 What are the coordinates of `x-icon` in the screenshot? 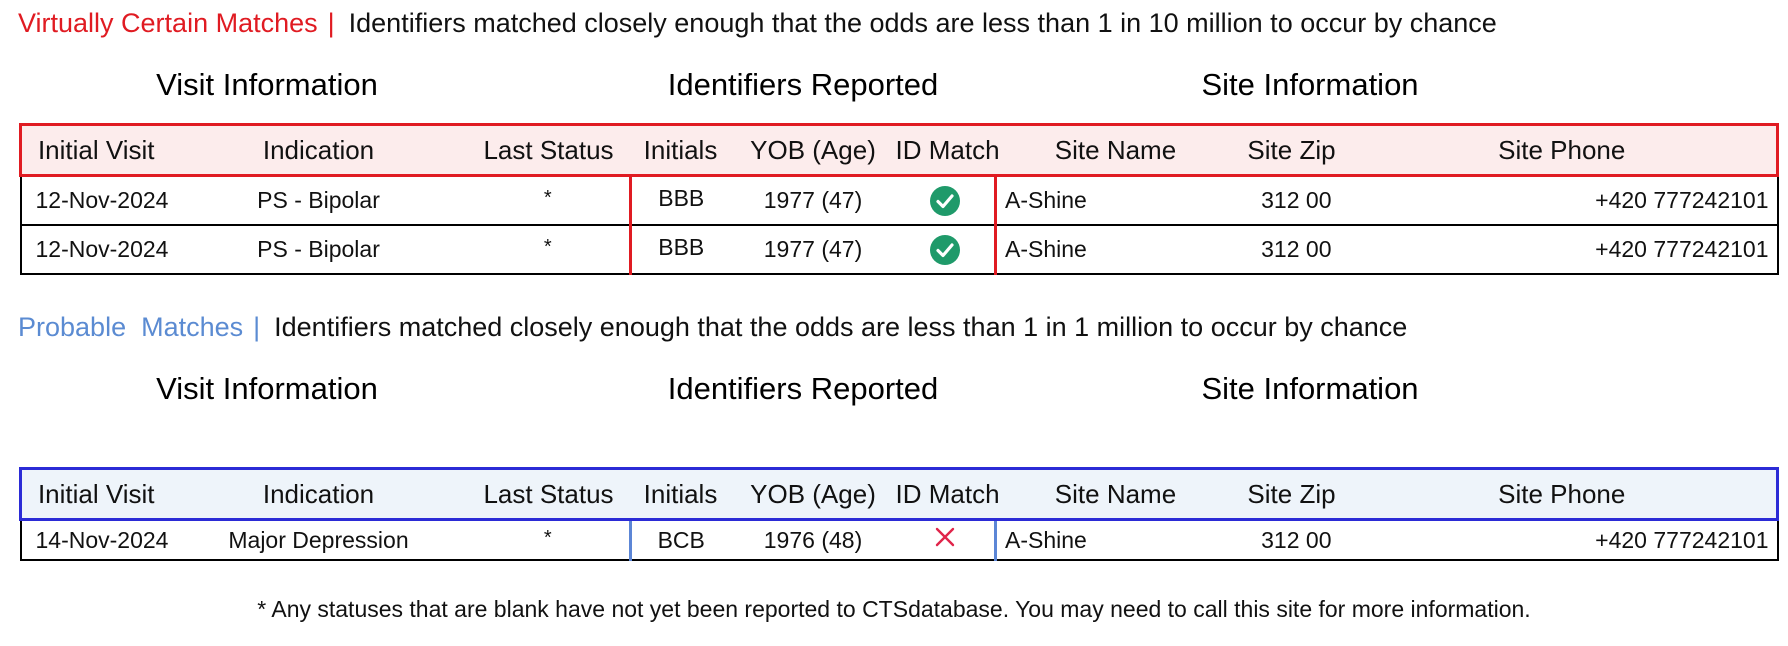 It's located at (945, 540).